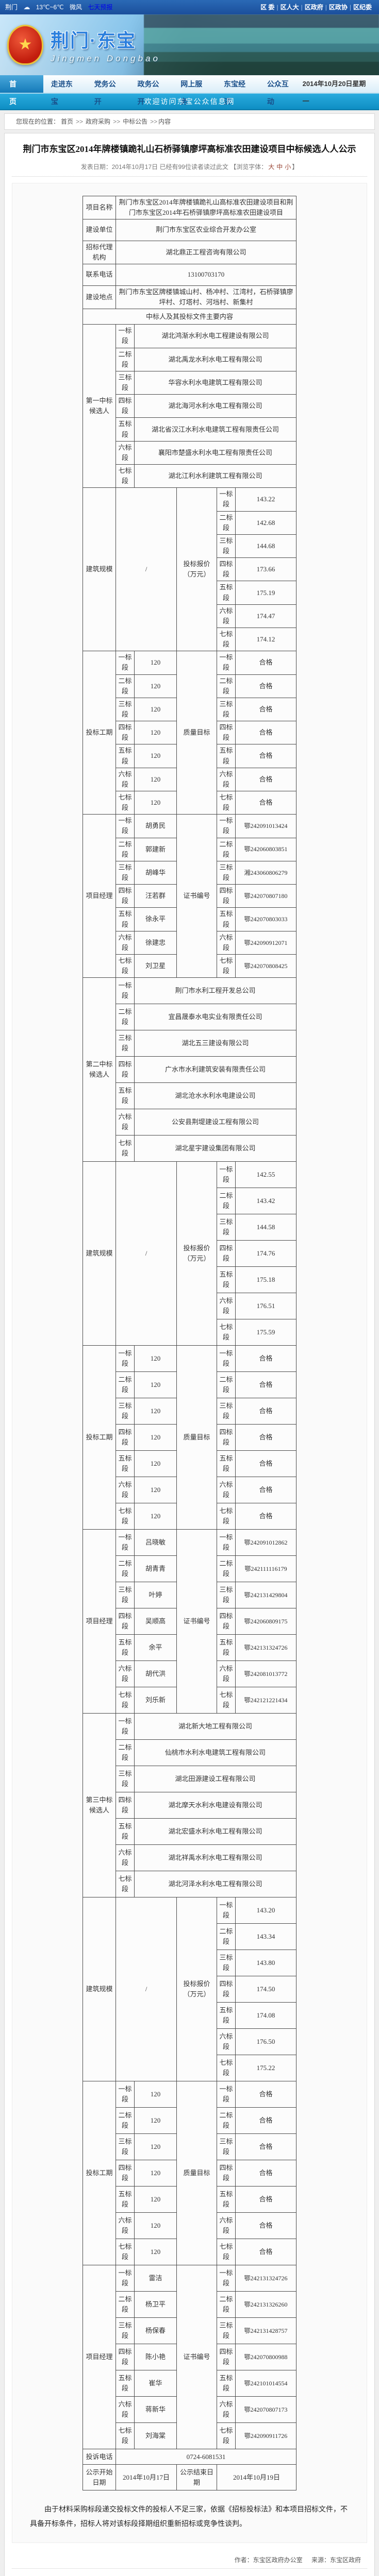  Describe the element at coordinates (148, 93) in the screenshot. I see `nav-item-gov-affairs: 政务公开` at that location.